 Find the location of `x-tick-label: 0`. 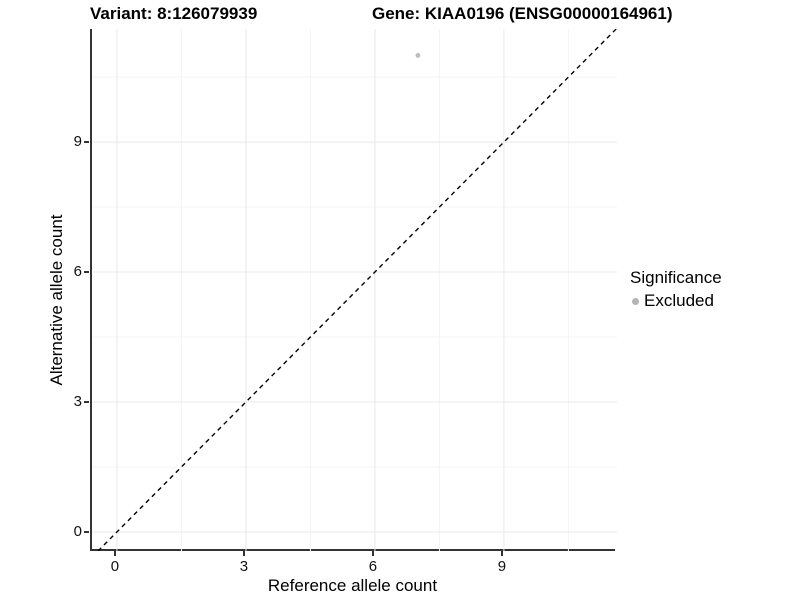

x-tick-label: 0 is located at coordinates (115, 566).